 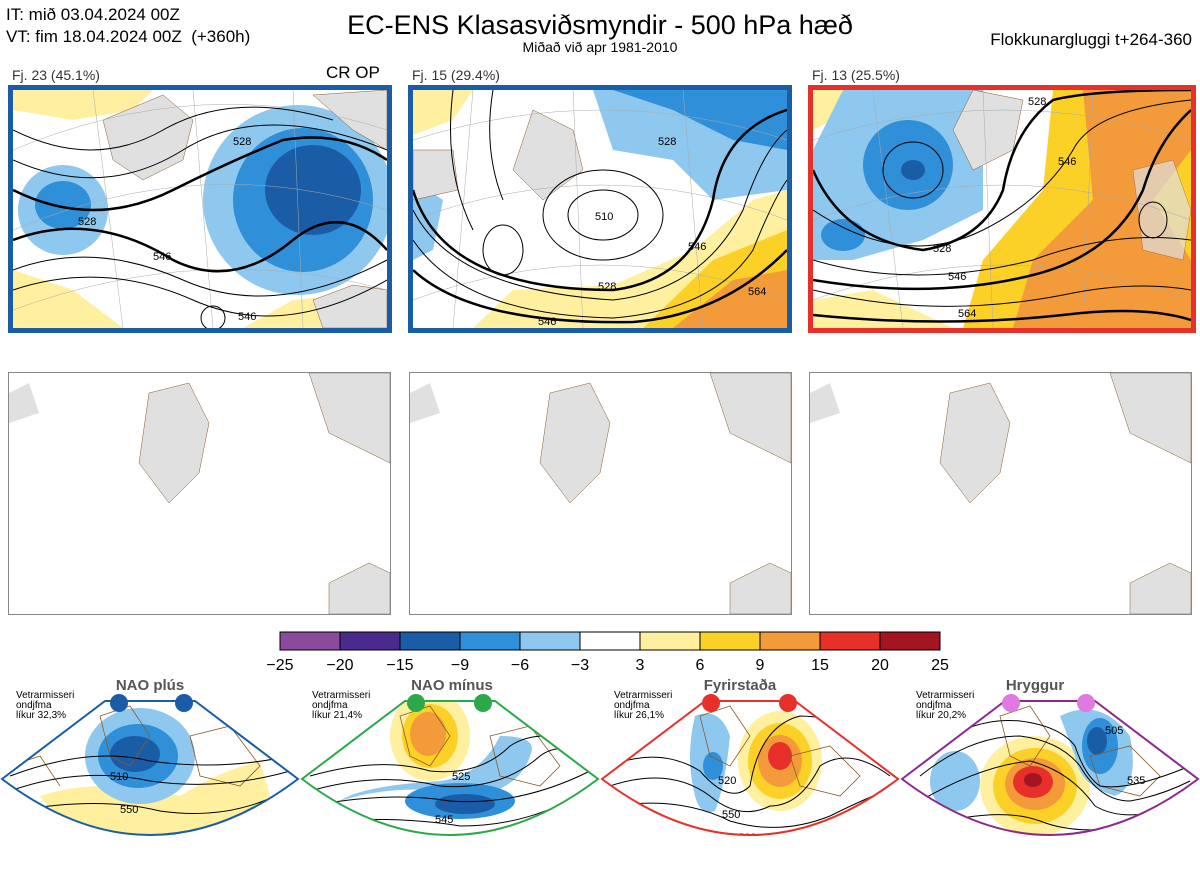 What do you see at coordinates (150, 685) in the screenshot?
I see `regime-1-title: NAO plús` at bounding box center [150, 685].